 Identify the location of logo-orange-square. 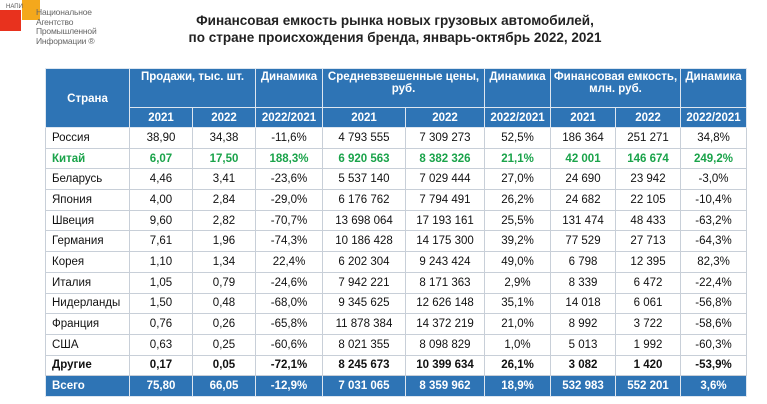
(31, 10).